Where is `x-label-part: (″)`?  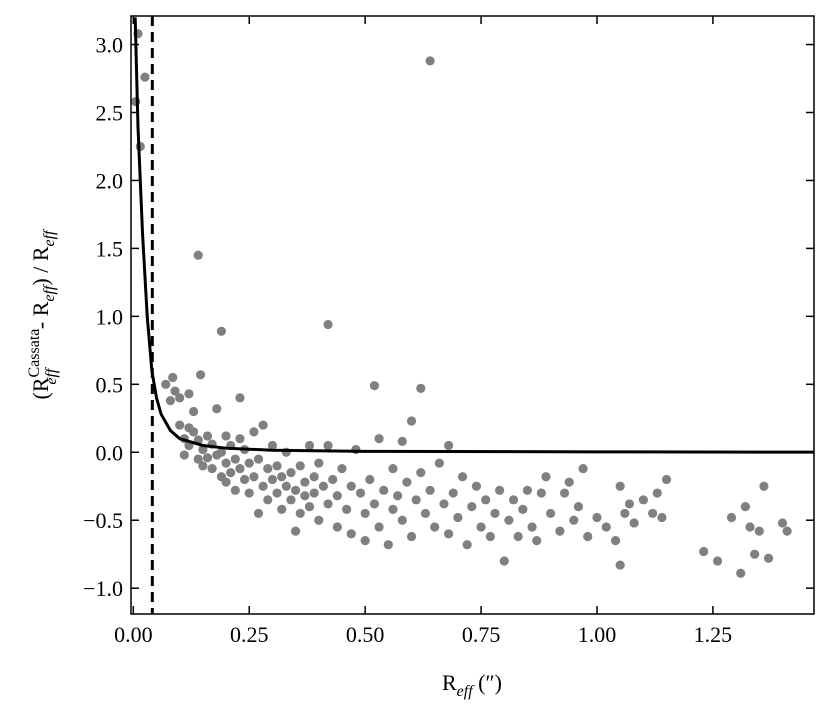
x-label-part: (″) is located at coordinates (487, 682).